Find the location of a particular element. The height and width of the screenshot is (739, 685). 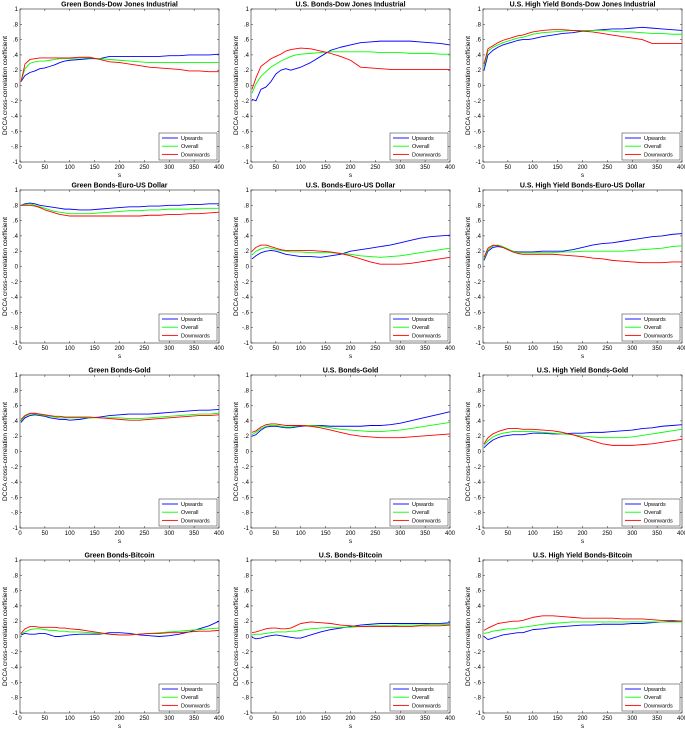

chart-title: U.S. High Yield Bonds-Gold is located at coordinates (582, 371).